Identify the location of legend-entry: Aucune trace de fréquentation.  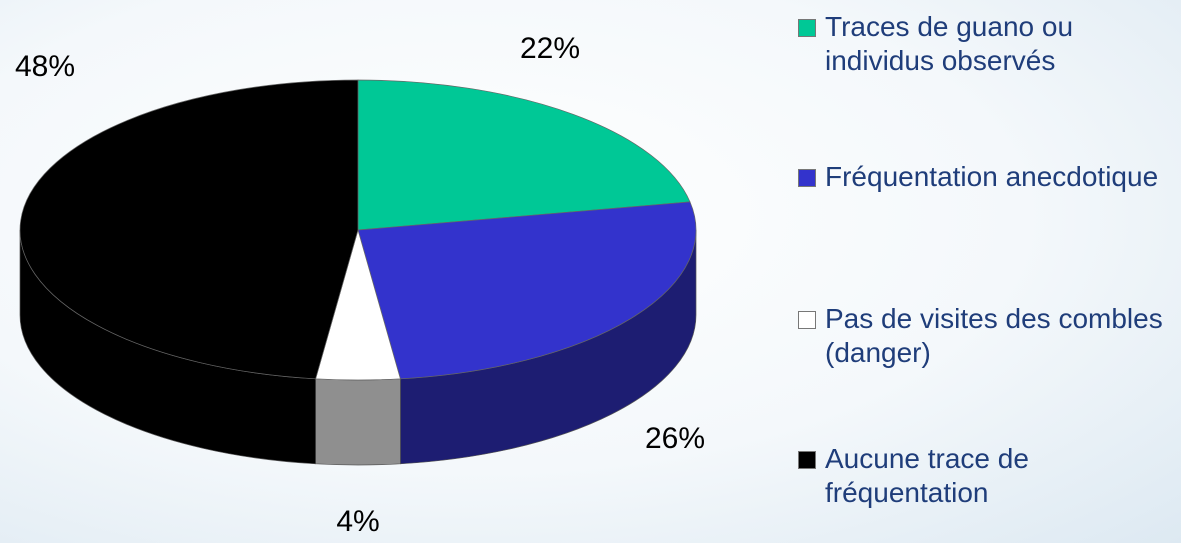
(981, 476).